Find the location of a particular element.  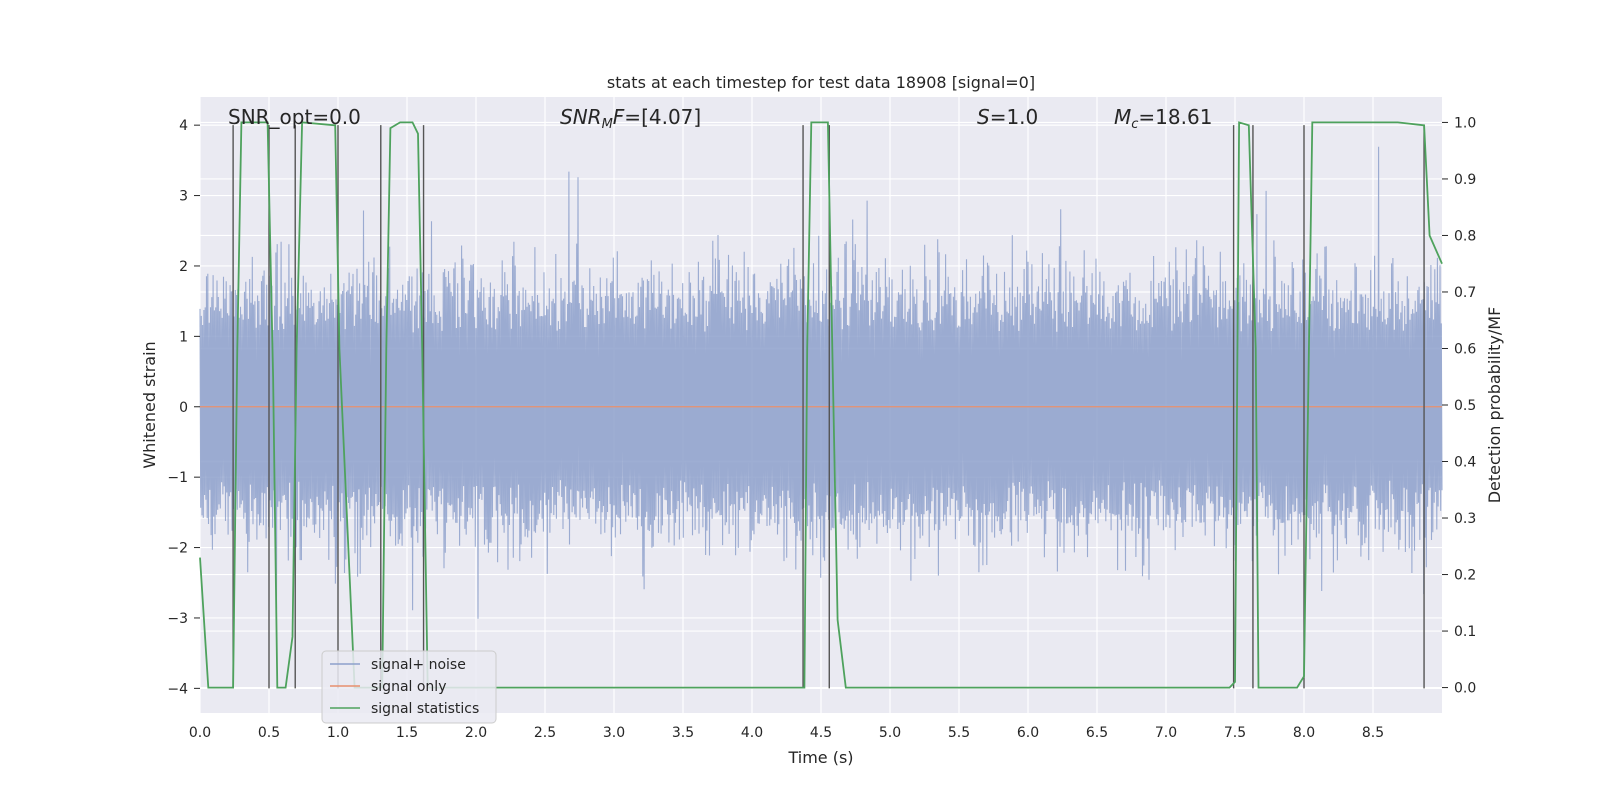

y-tick-label: 1 is located at coordinates (183, 337).